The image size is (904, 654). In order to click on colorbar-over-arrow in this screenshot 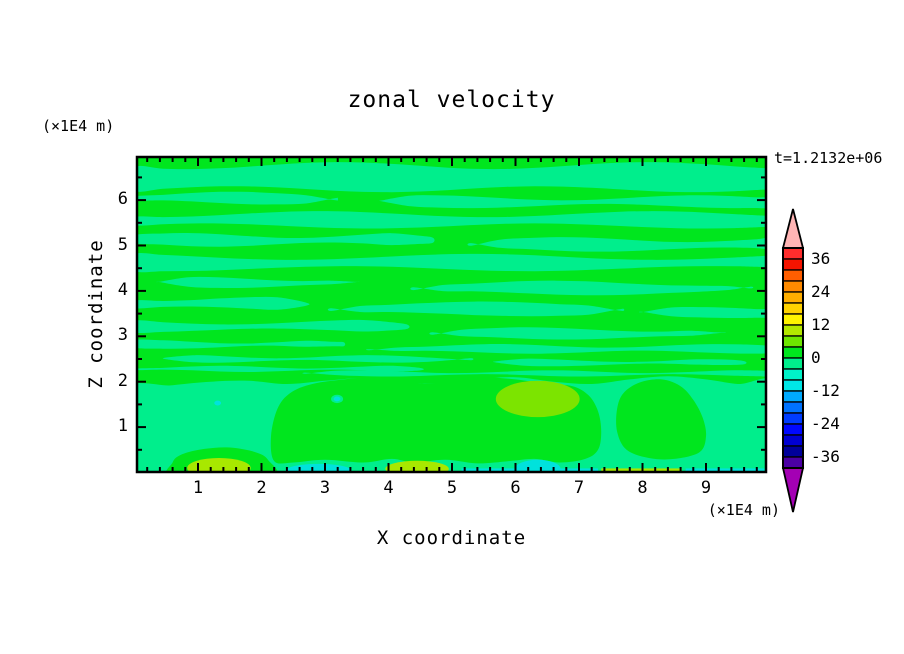, I will do `click(793, 228)`.